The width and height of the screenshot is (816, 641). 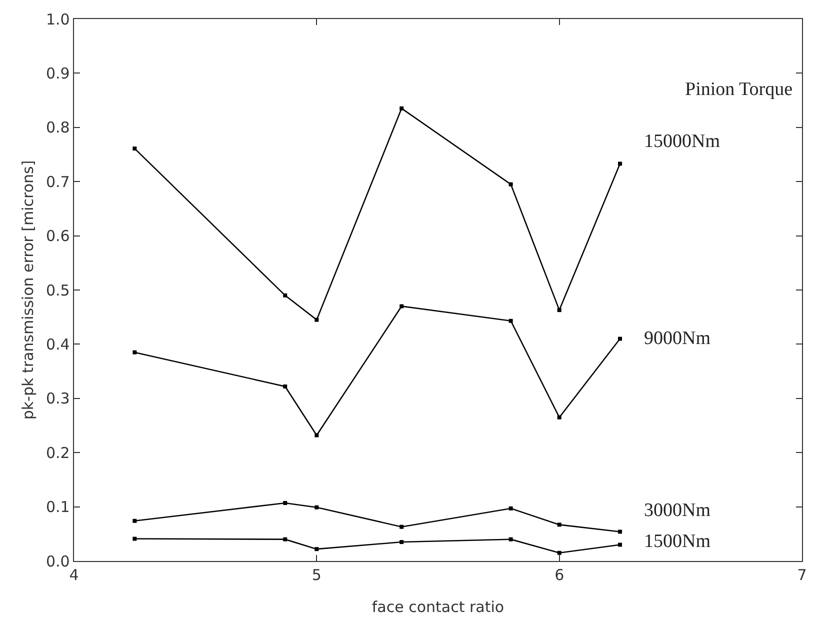 What do you see at coordinates (58, 507) in the screenshot?
I see `y-tick-label: 0.1` at bounding box center [58, 507].